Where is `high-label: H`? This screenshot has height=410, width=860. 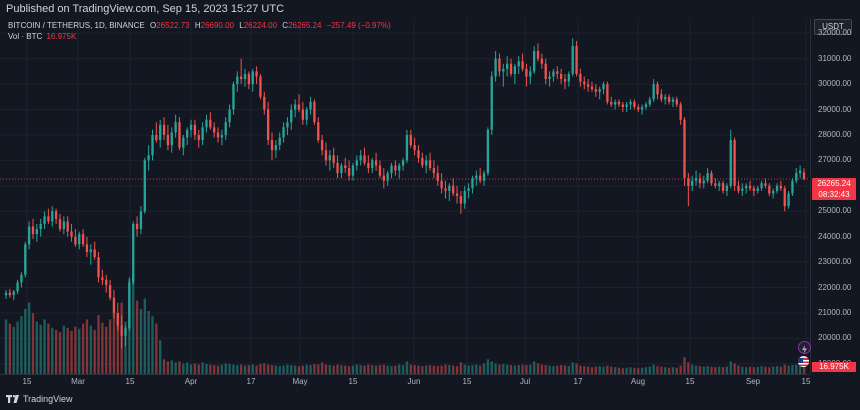 high-label: H is located at coordinates (197, 25).